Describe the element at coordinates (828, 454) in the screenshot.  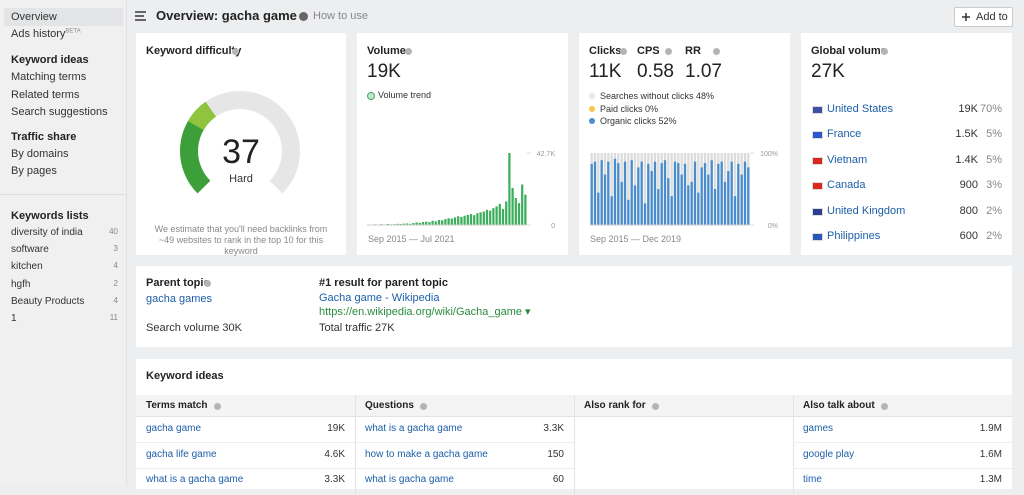
I see `keyword-link: google play` at that location.